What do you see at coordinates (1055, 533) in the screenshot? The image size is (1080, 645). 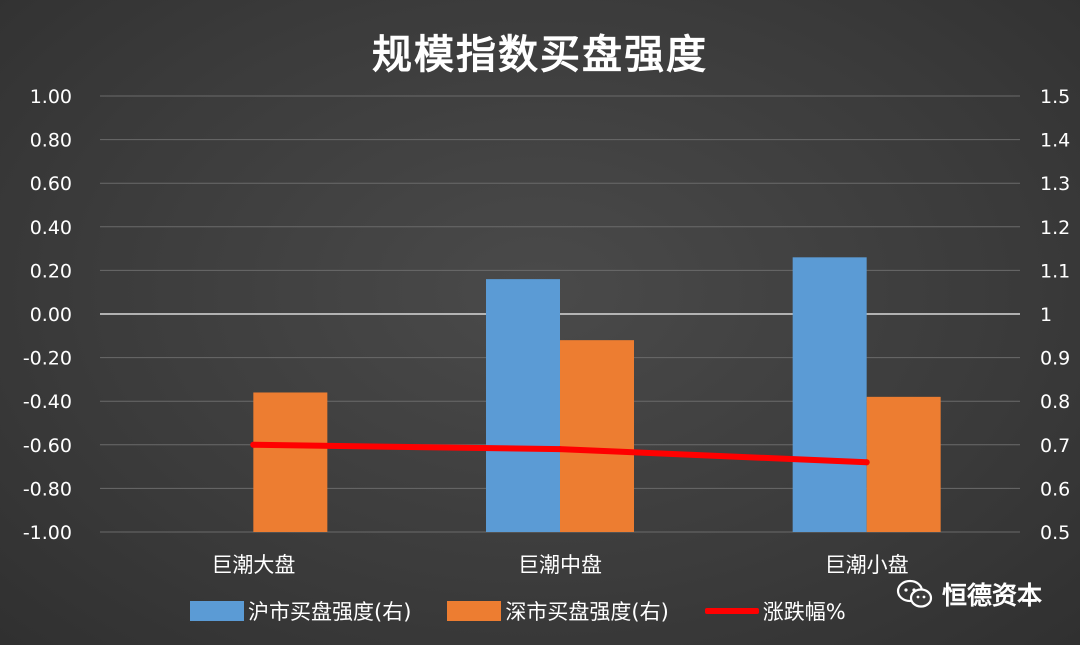 I see `right-tick-label: 0.5` at bounding box center [1055, 533].